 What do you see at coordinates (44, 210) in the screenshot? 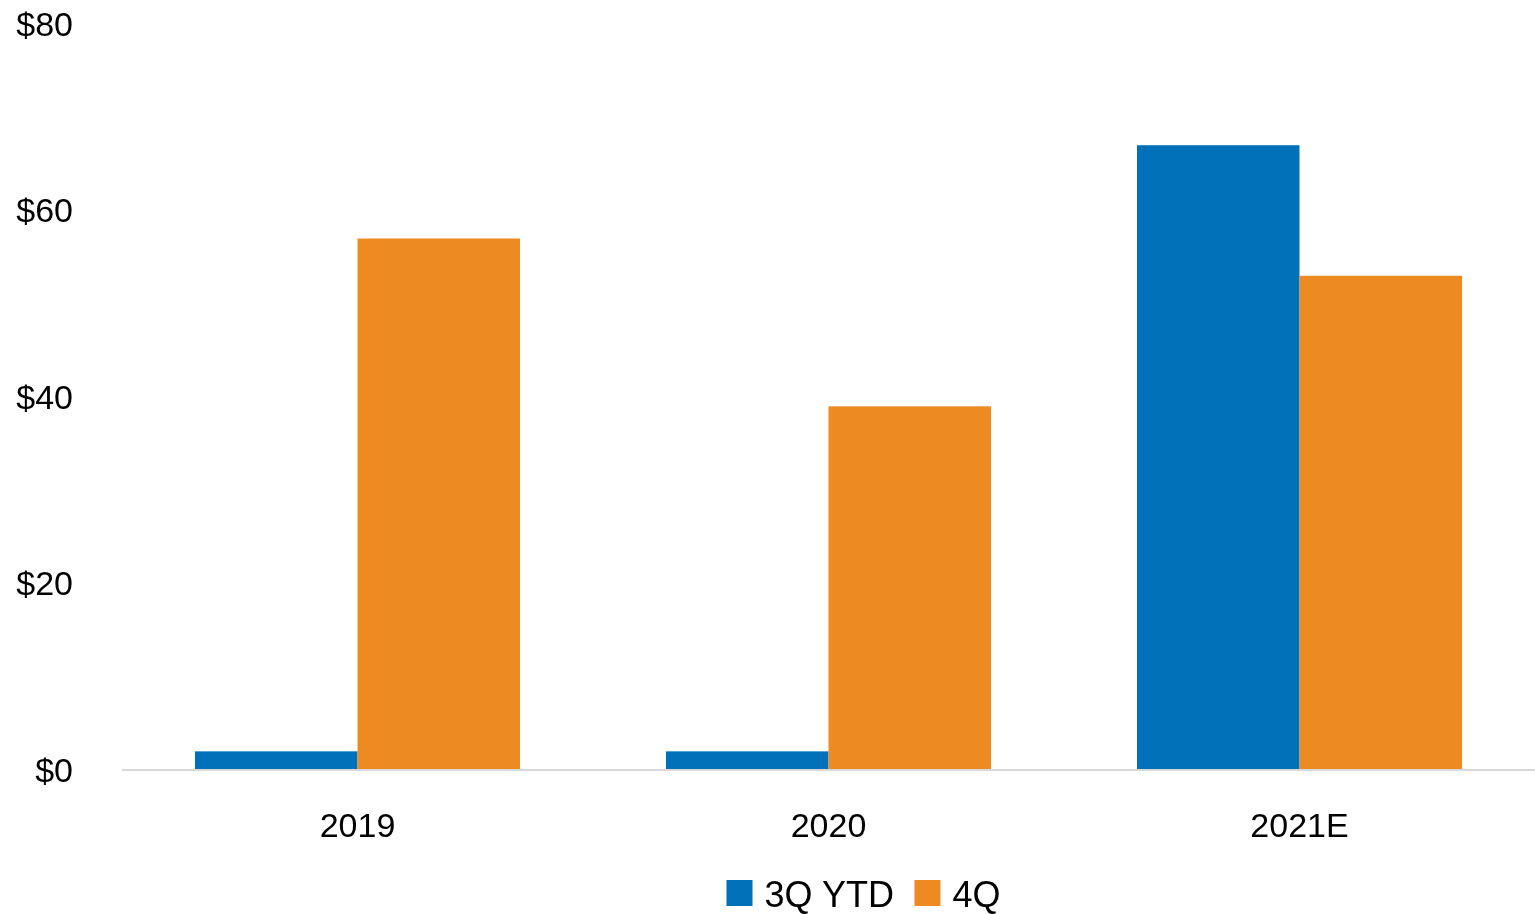
I see `y-tick-label: $60` at bounding box center [44, 210].